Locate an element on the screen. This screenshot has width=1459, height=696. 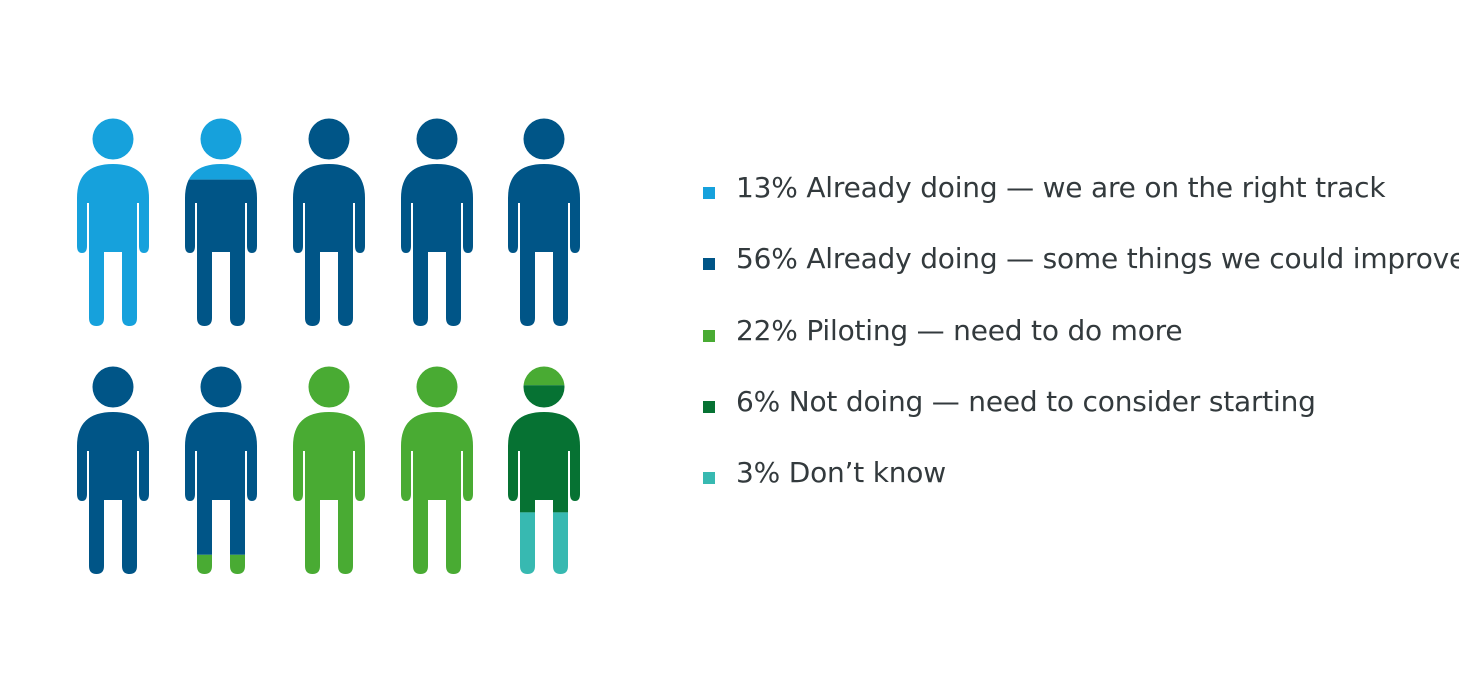
person-fill-4-already-improve is located at coordinates (437, 222).